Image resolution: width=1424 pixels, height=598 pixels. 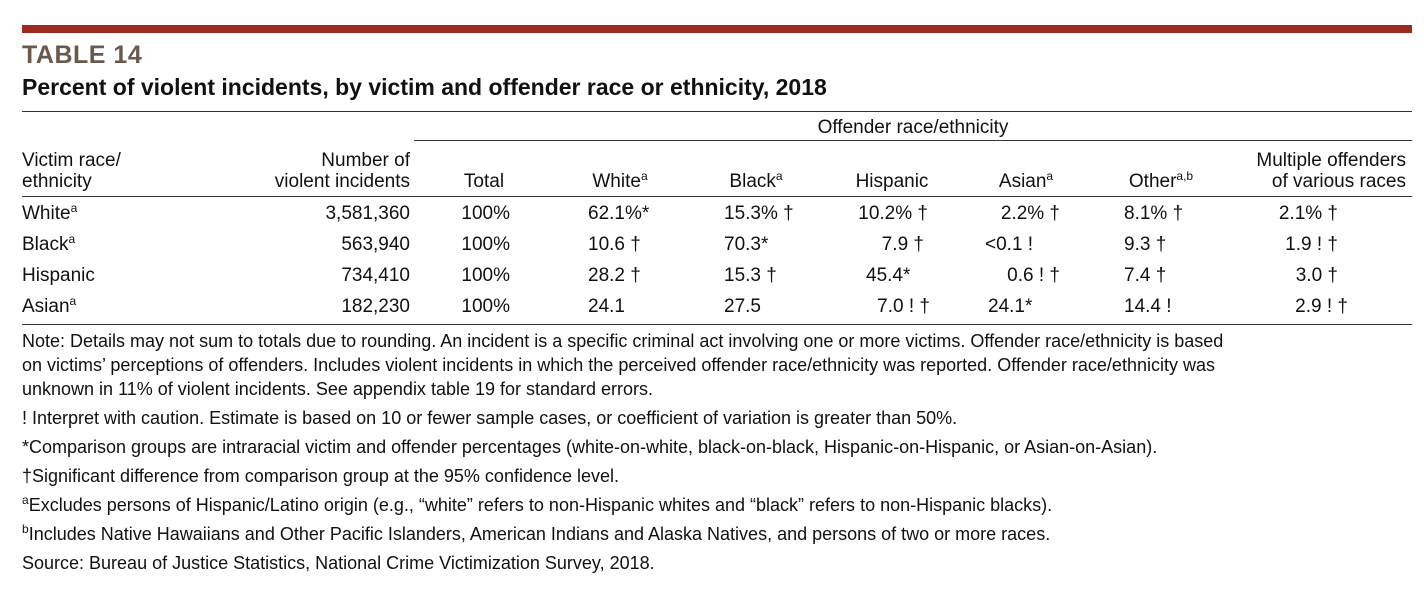 I want to click on number-column-header-line2: violent incidents, so click(x=342, y=181).